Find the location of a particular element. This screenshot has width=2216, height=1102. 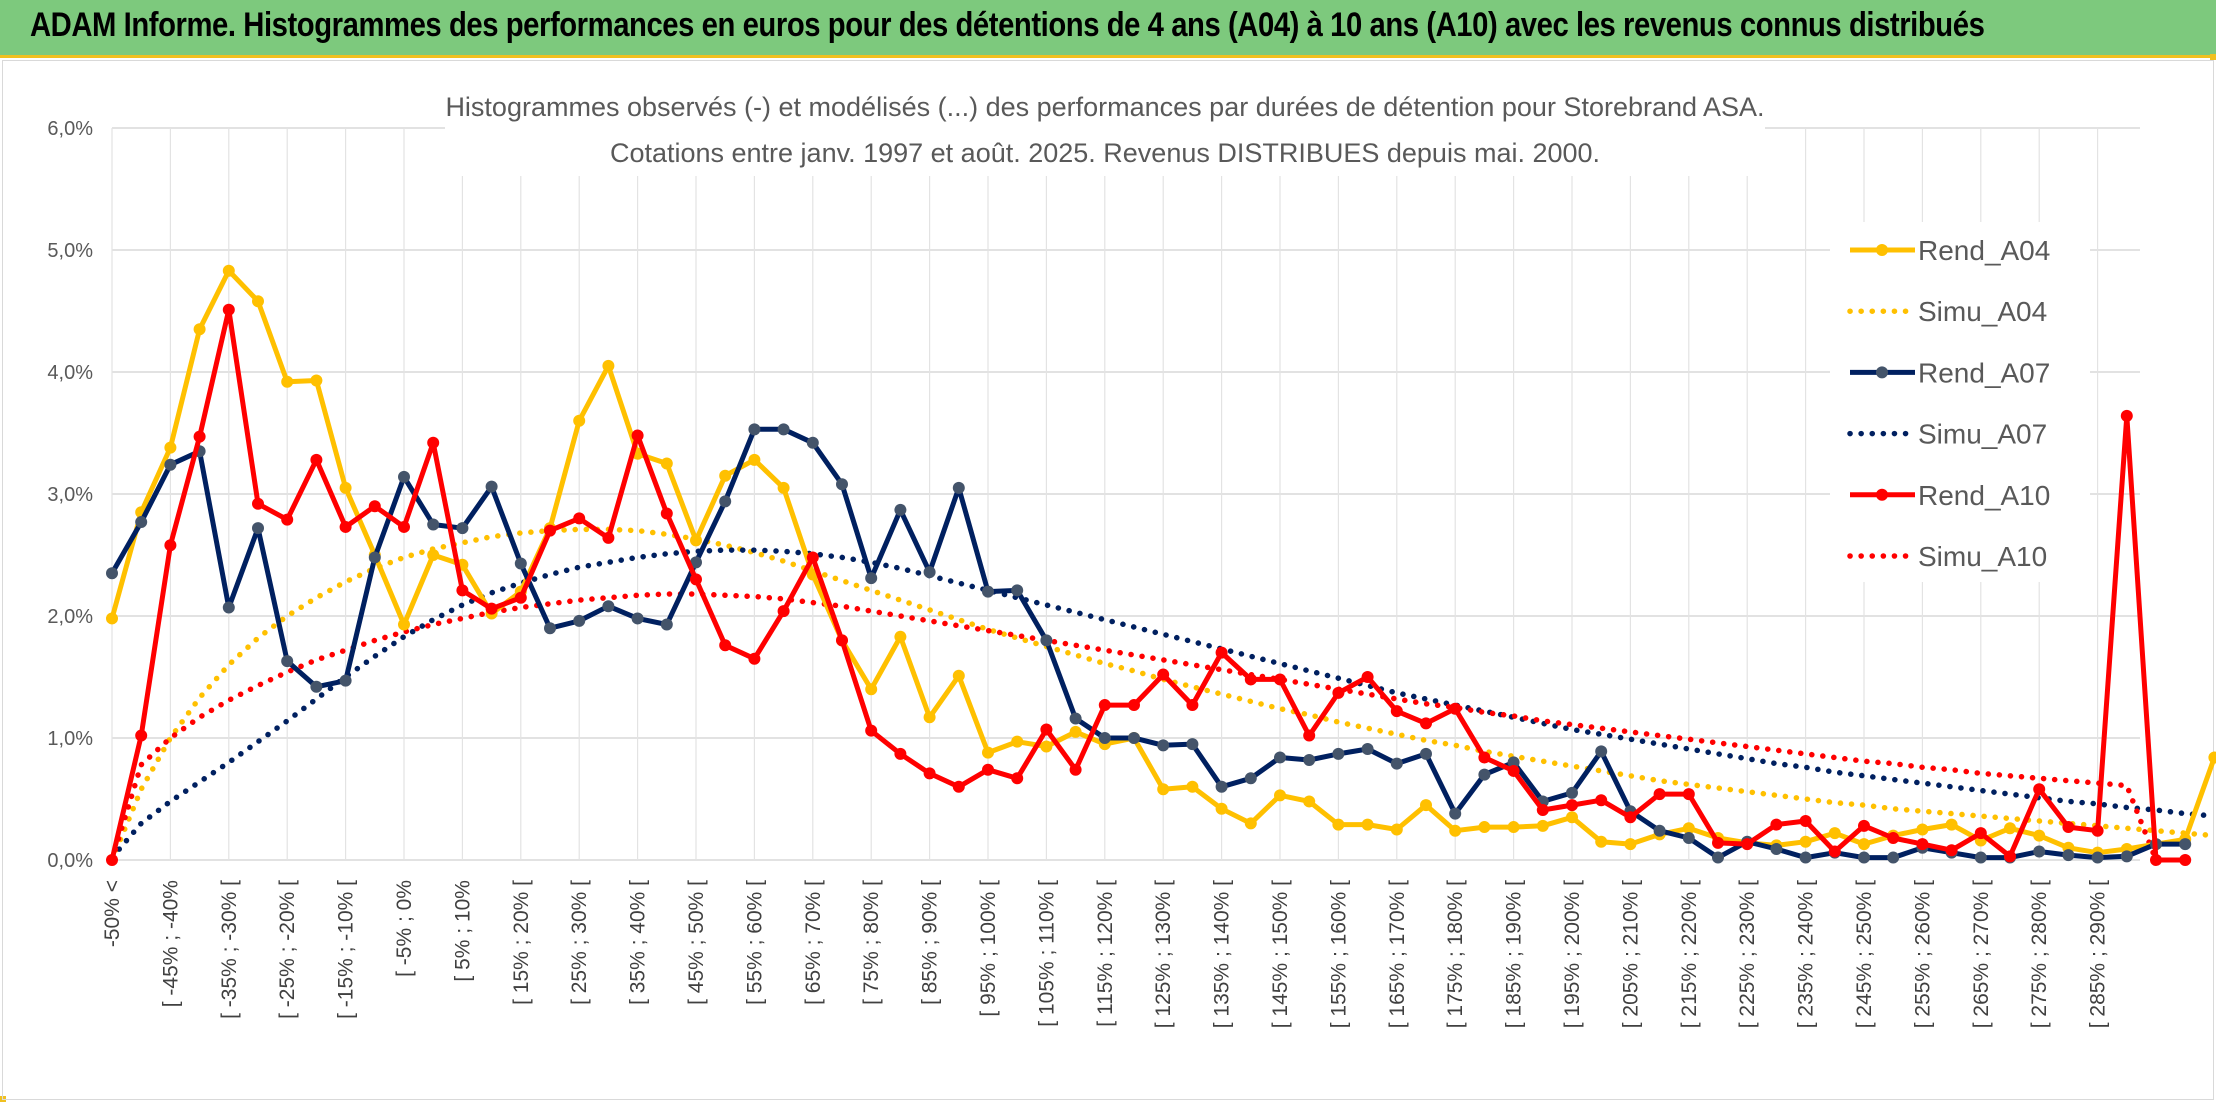

x-tick-label: [ 125% ; 130% [ is located at coordinates (1163, 954).